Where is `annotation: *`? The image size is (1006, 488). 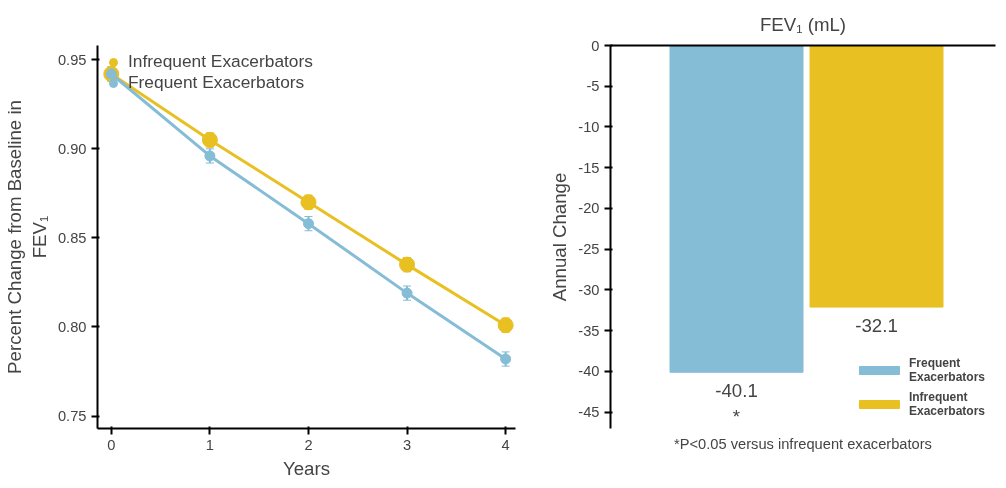
annotation: * is located at coordinates (736, 417).